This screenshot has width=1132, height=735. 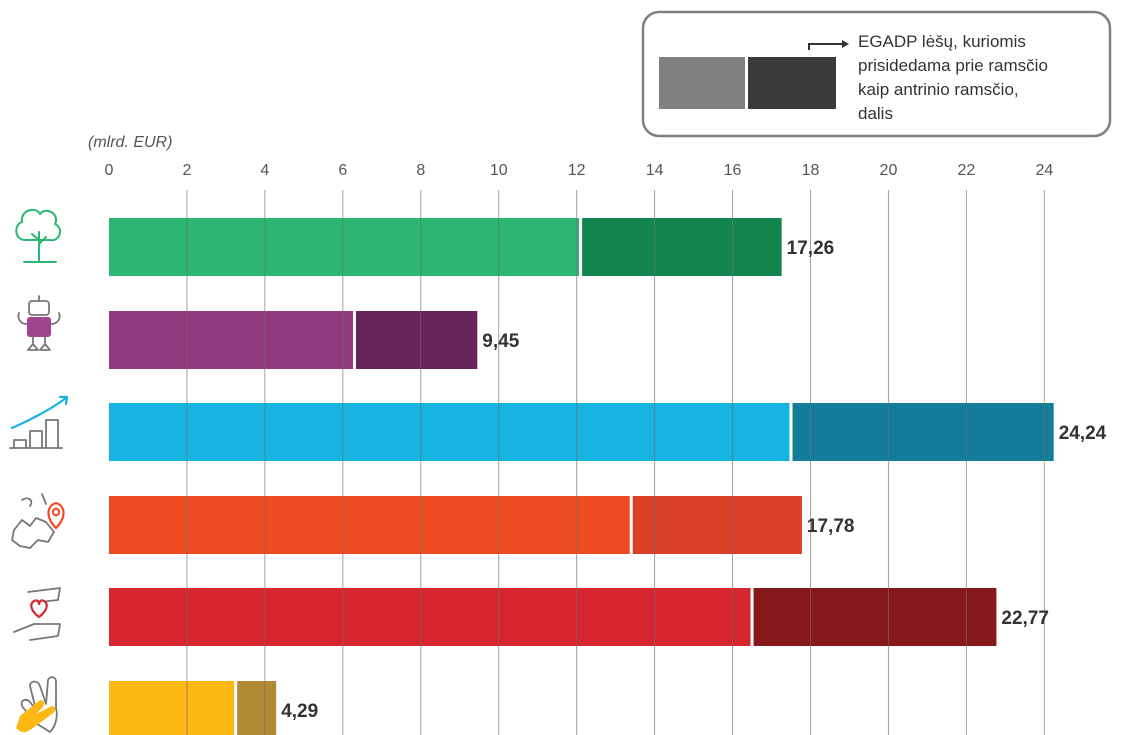 What do you see at coordinates (953, 65) in the screenshot?
I see `legend-label-line: prisidedama prie ramsčio` at bounding box center [953, 65].